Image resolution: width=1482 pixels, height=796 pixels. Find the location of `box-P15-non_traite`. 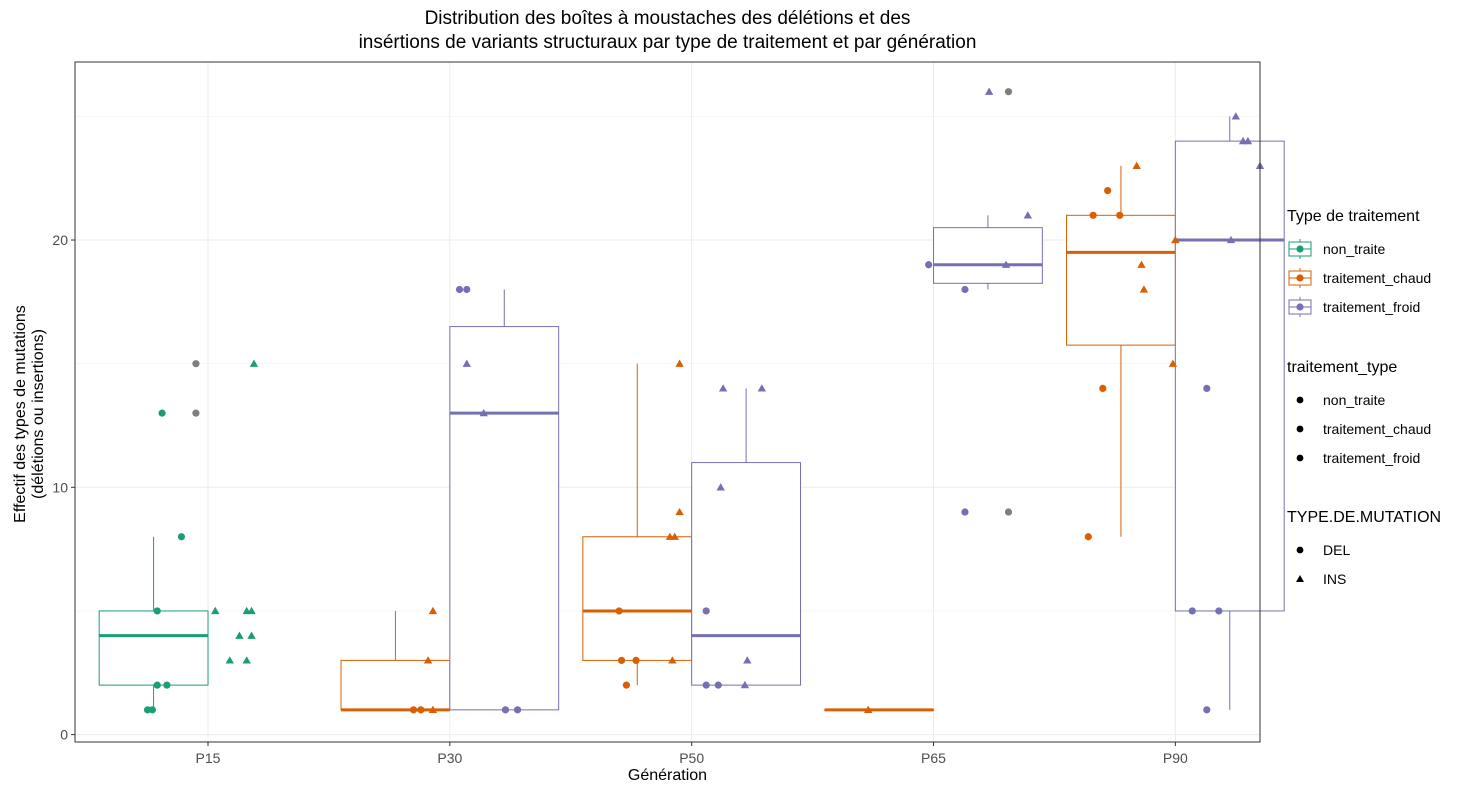

box-P15-non_traite is located at coordinates (153, 623).